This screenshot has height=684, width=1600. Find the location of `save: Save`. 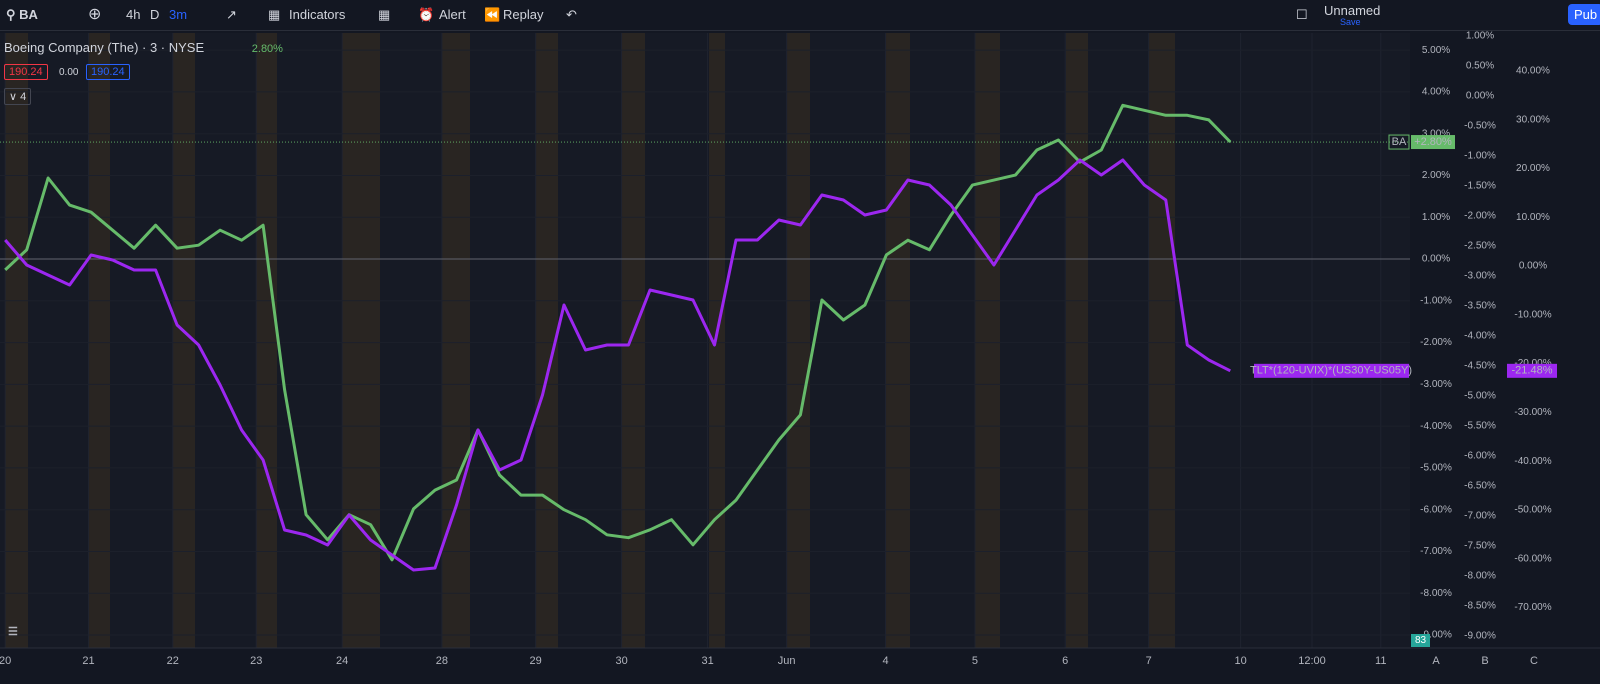

save: Save is located at coordinates (1350, 22).